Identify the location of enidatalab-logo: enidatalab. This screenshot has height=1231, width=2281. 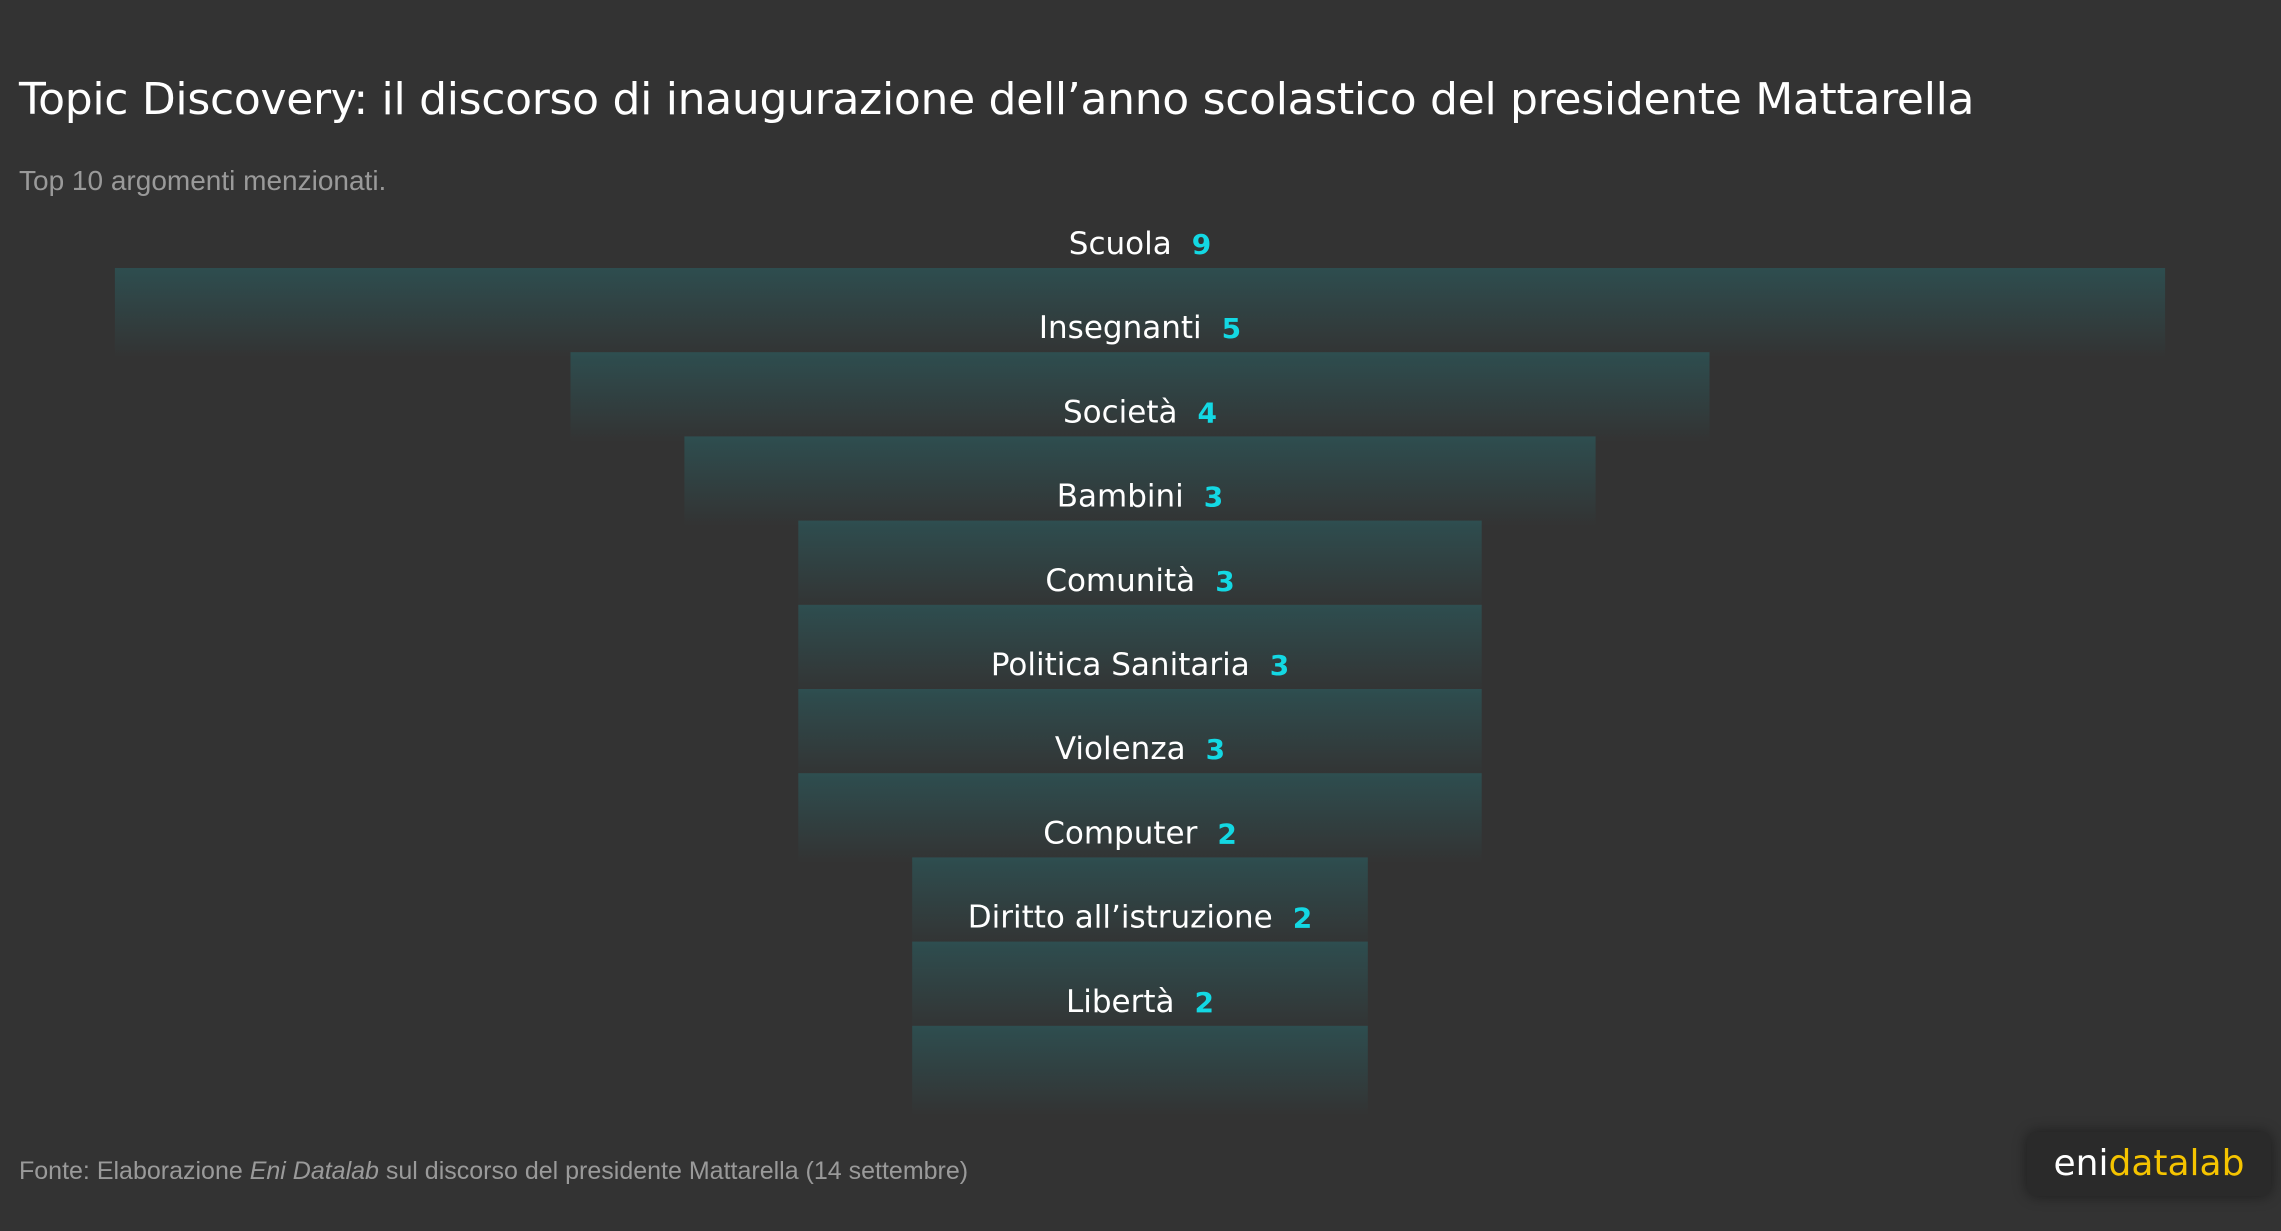
(2149, 1164).